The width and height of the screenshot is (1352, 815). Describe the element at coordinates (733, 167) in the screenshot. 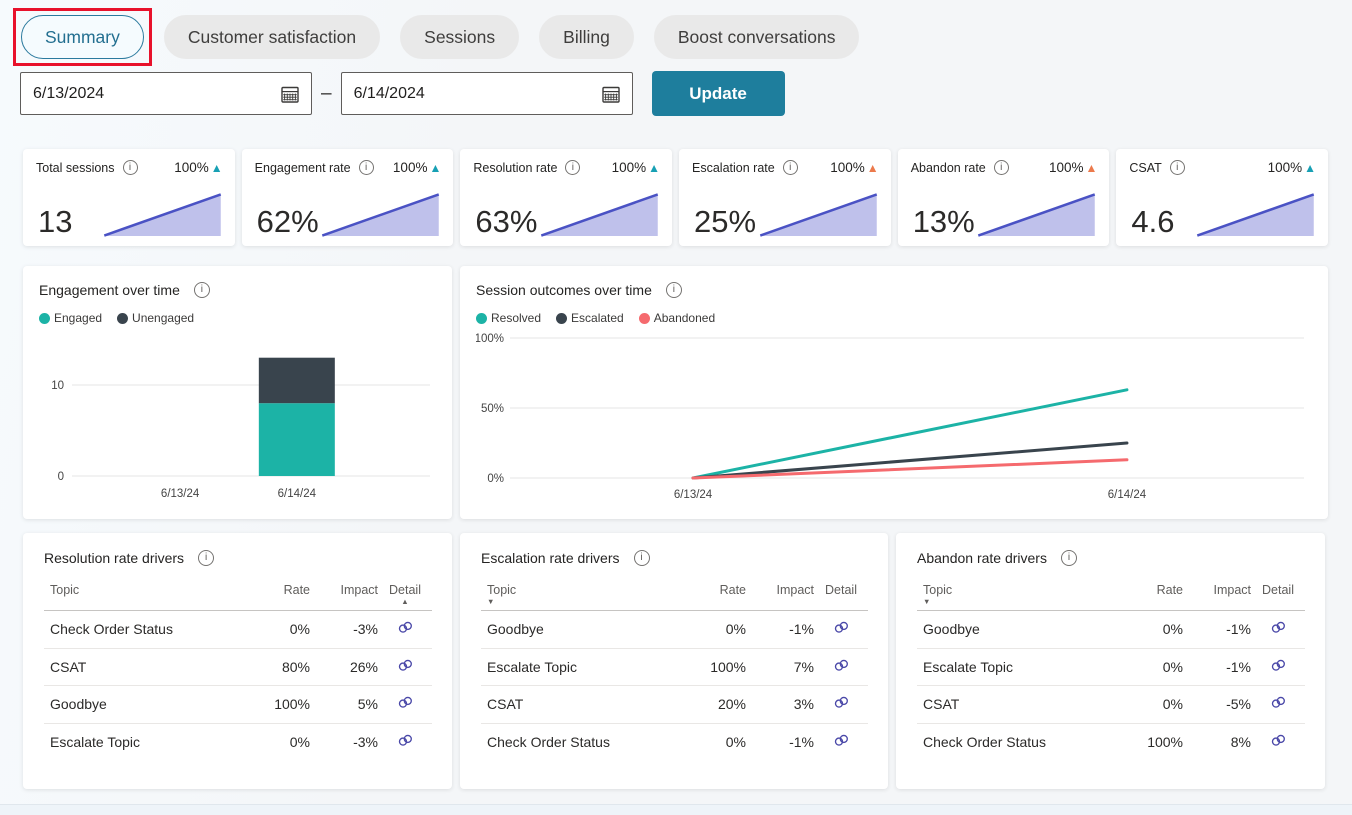

I see `kpi-label: Escalation rate` at that location.